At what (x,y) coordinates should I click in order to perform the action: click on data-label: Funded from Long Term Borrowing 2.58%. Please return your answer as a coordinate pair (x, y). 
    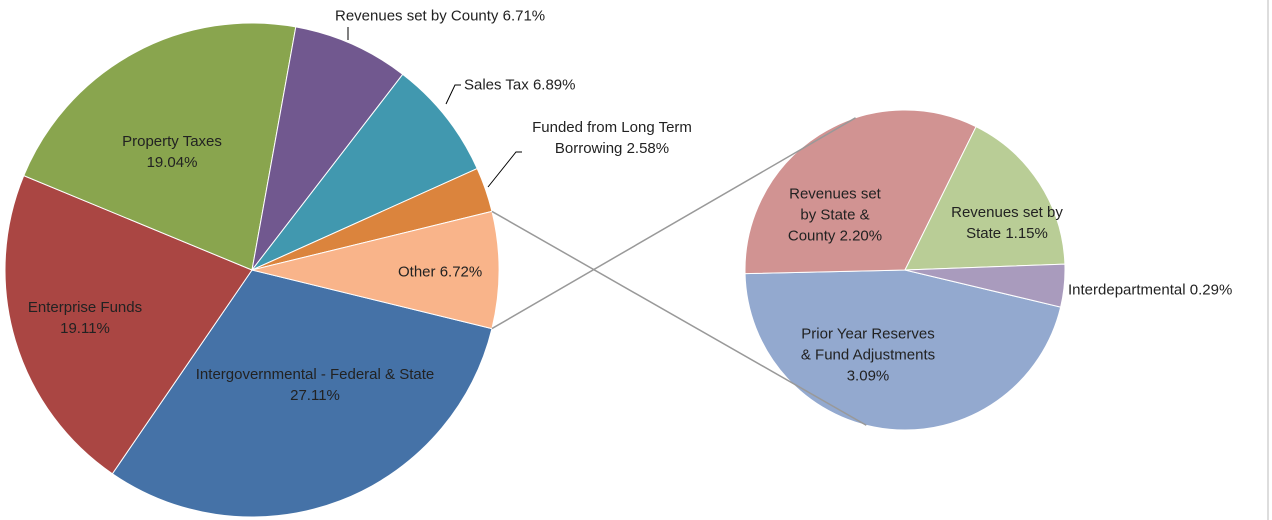
    Looking at the image, I should click on (612, 138).